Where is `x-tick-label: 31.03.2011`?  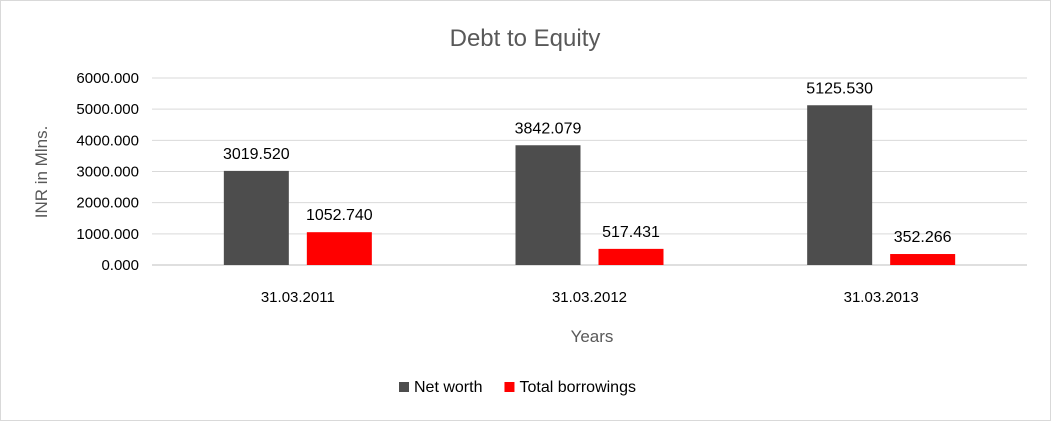
x-tick-label: 31.03.2011 is located at coordinates (298, 297).